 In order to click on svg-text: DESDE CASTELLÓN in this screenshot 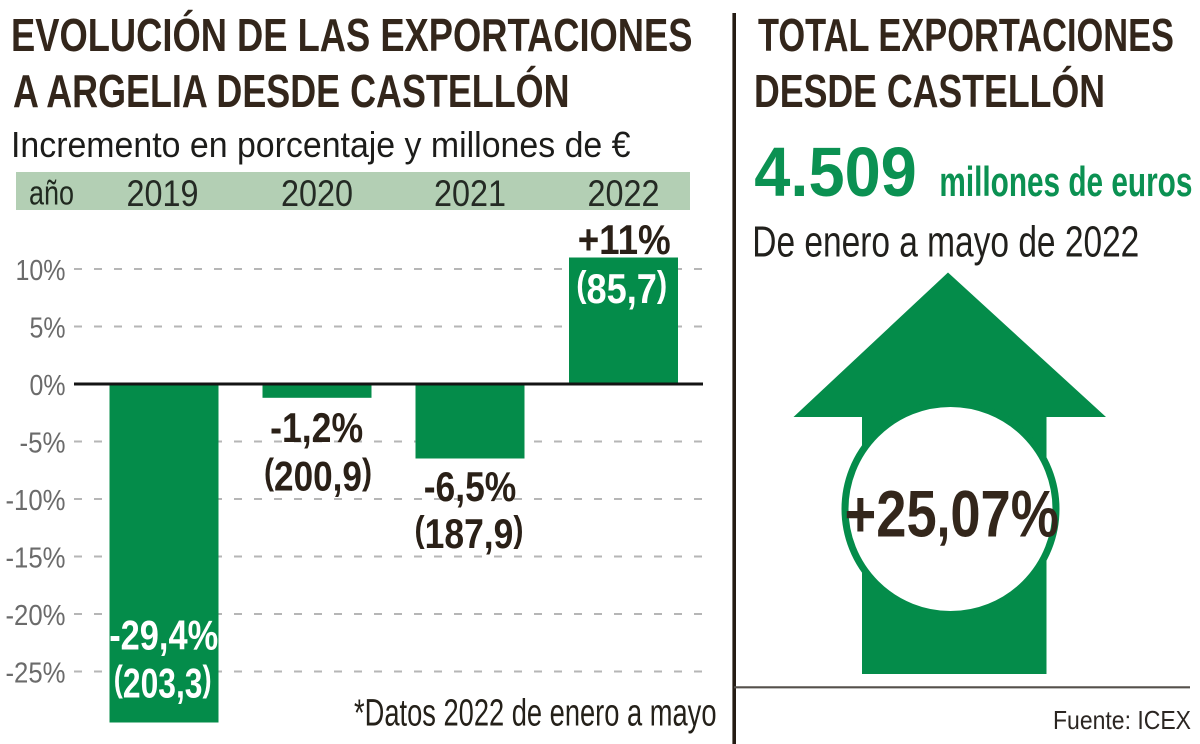, I will do `click(929, 91)`.